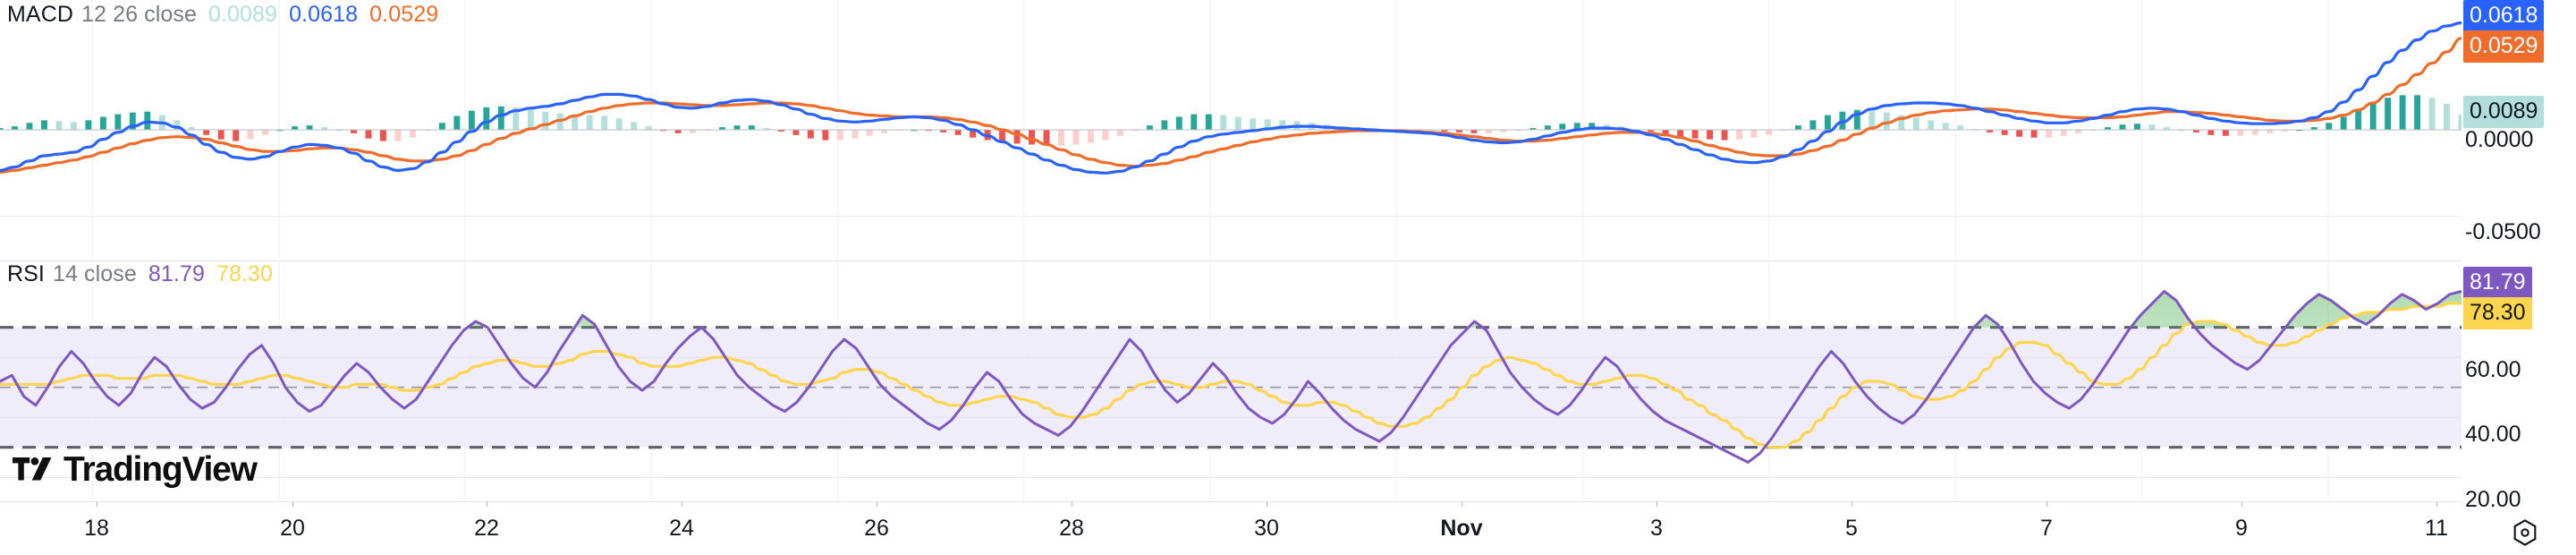  Describe the element at coordinates (140, 273) in the screenshot. I see `rsi-legend: RSI 14 close 81.79 78.30` at that location.